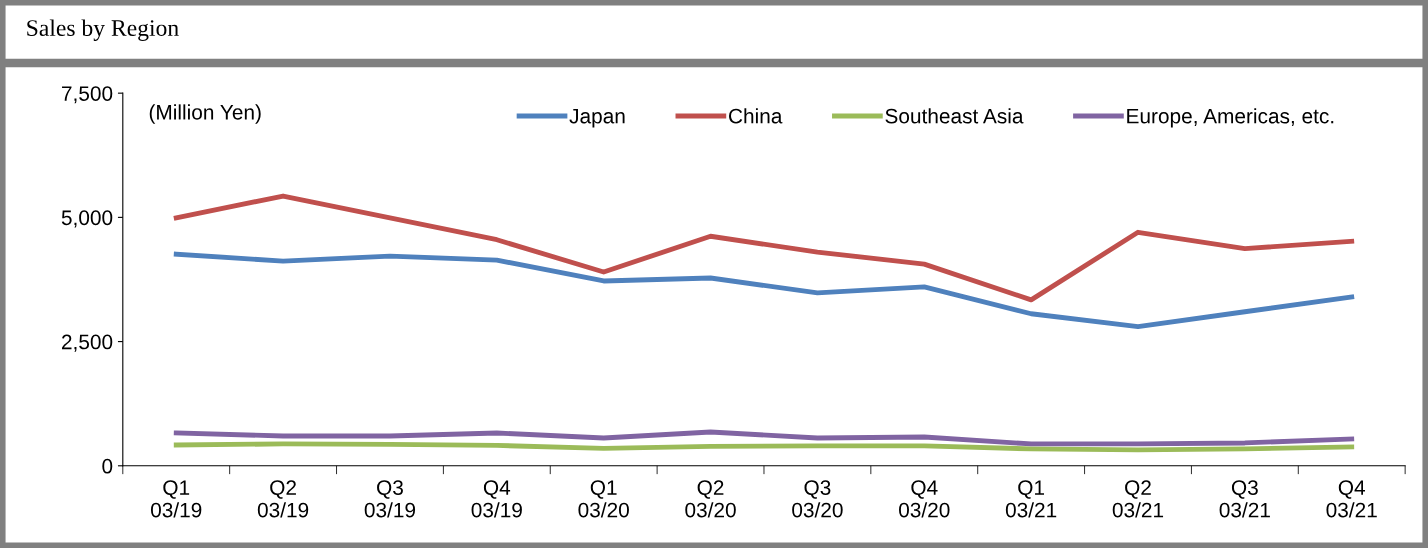 The image size is (1428, 548). I want to click on x-tick-label: Q3 03/21, so click(1244, 499).